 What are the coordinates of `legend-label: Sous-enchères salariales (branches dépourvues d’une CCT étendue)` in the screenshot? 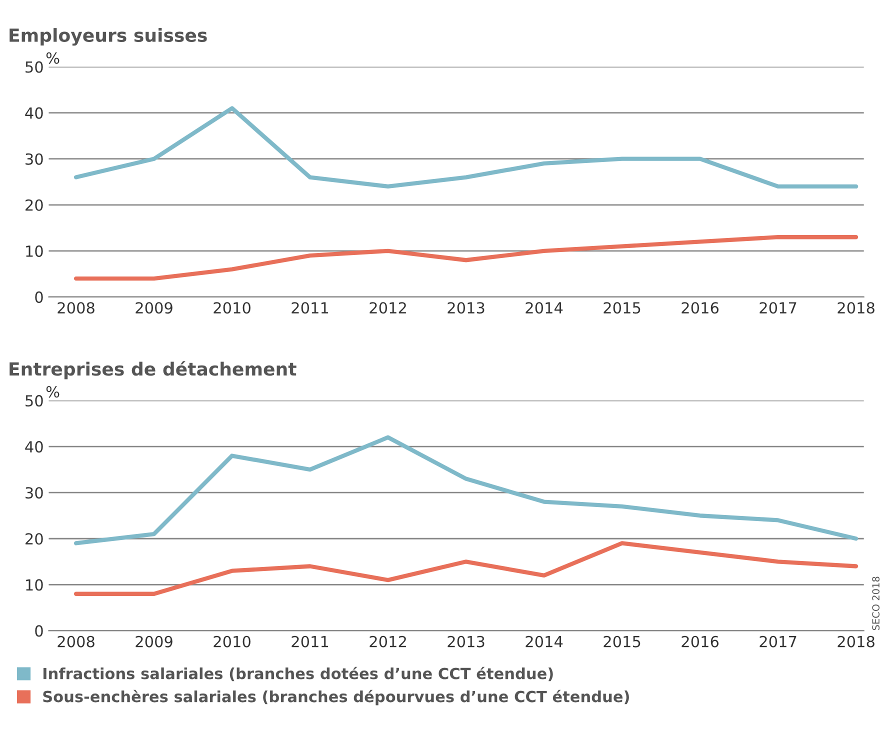 It's located at (336, 698).